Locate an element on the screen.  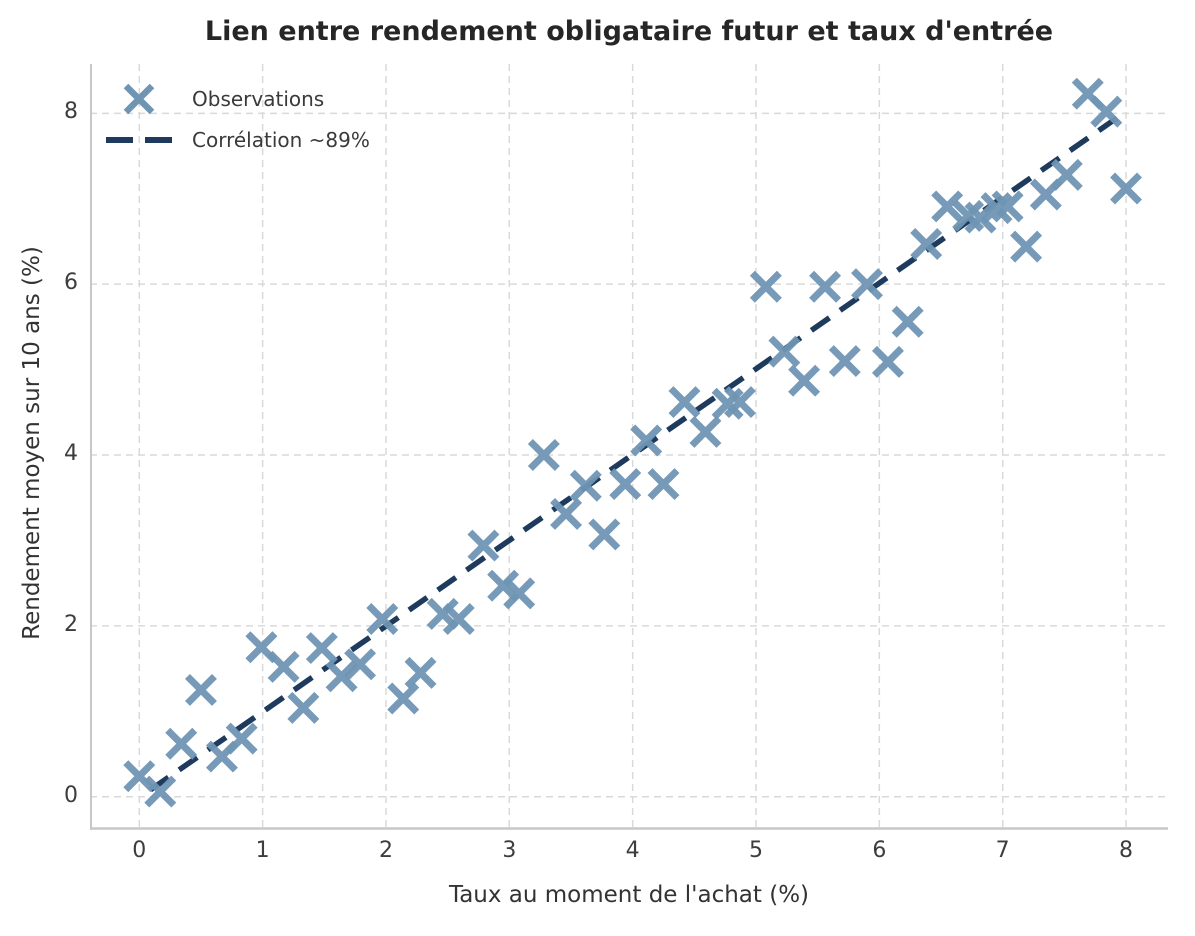
x-marker-icon is located at coordinates (139, 99).